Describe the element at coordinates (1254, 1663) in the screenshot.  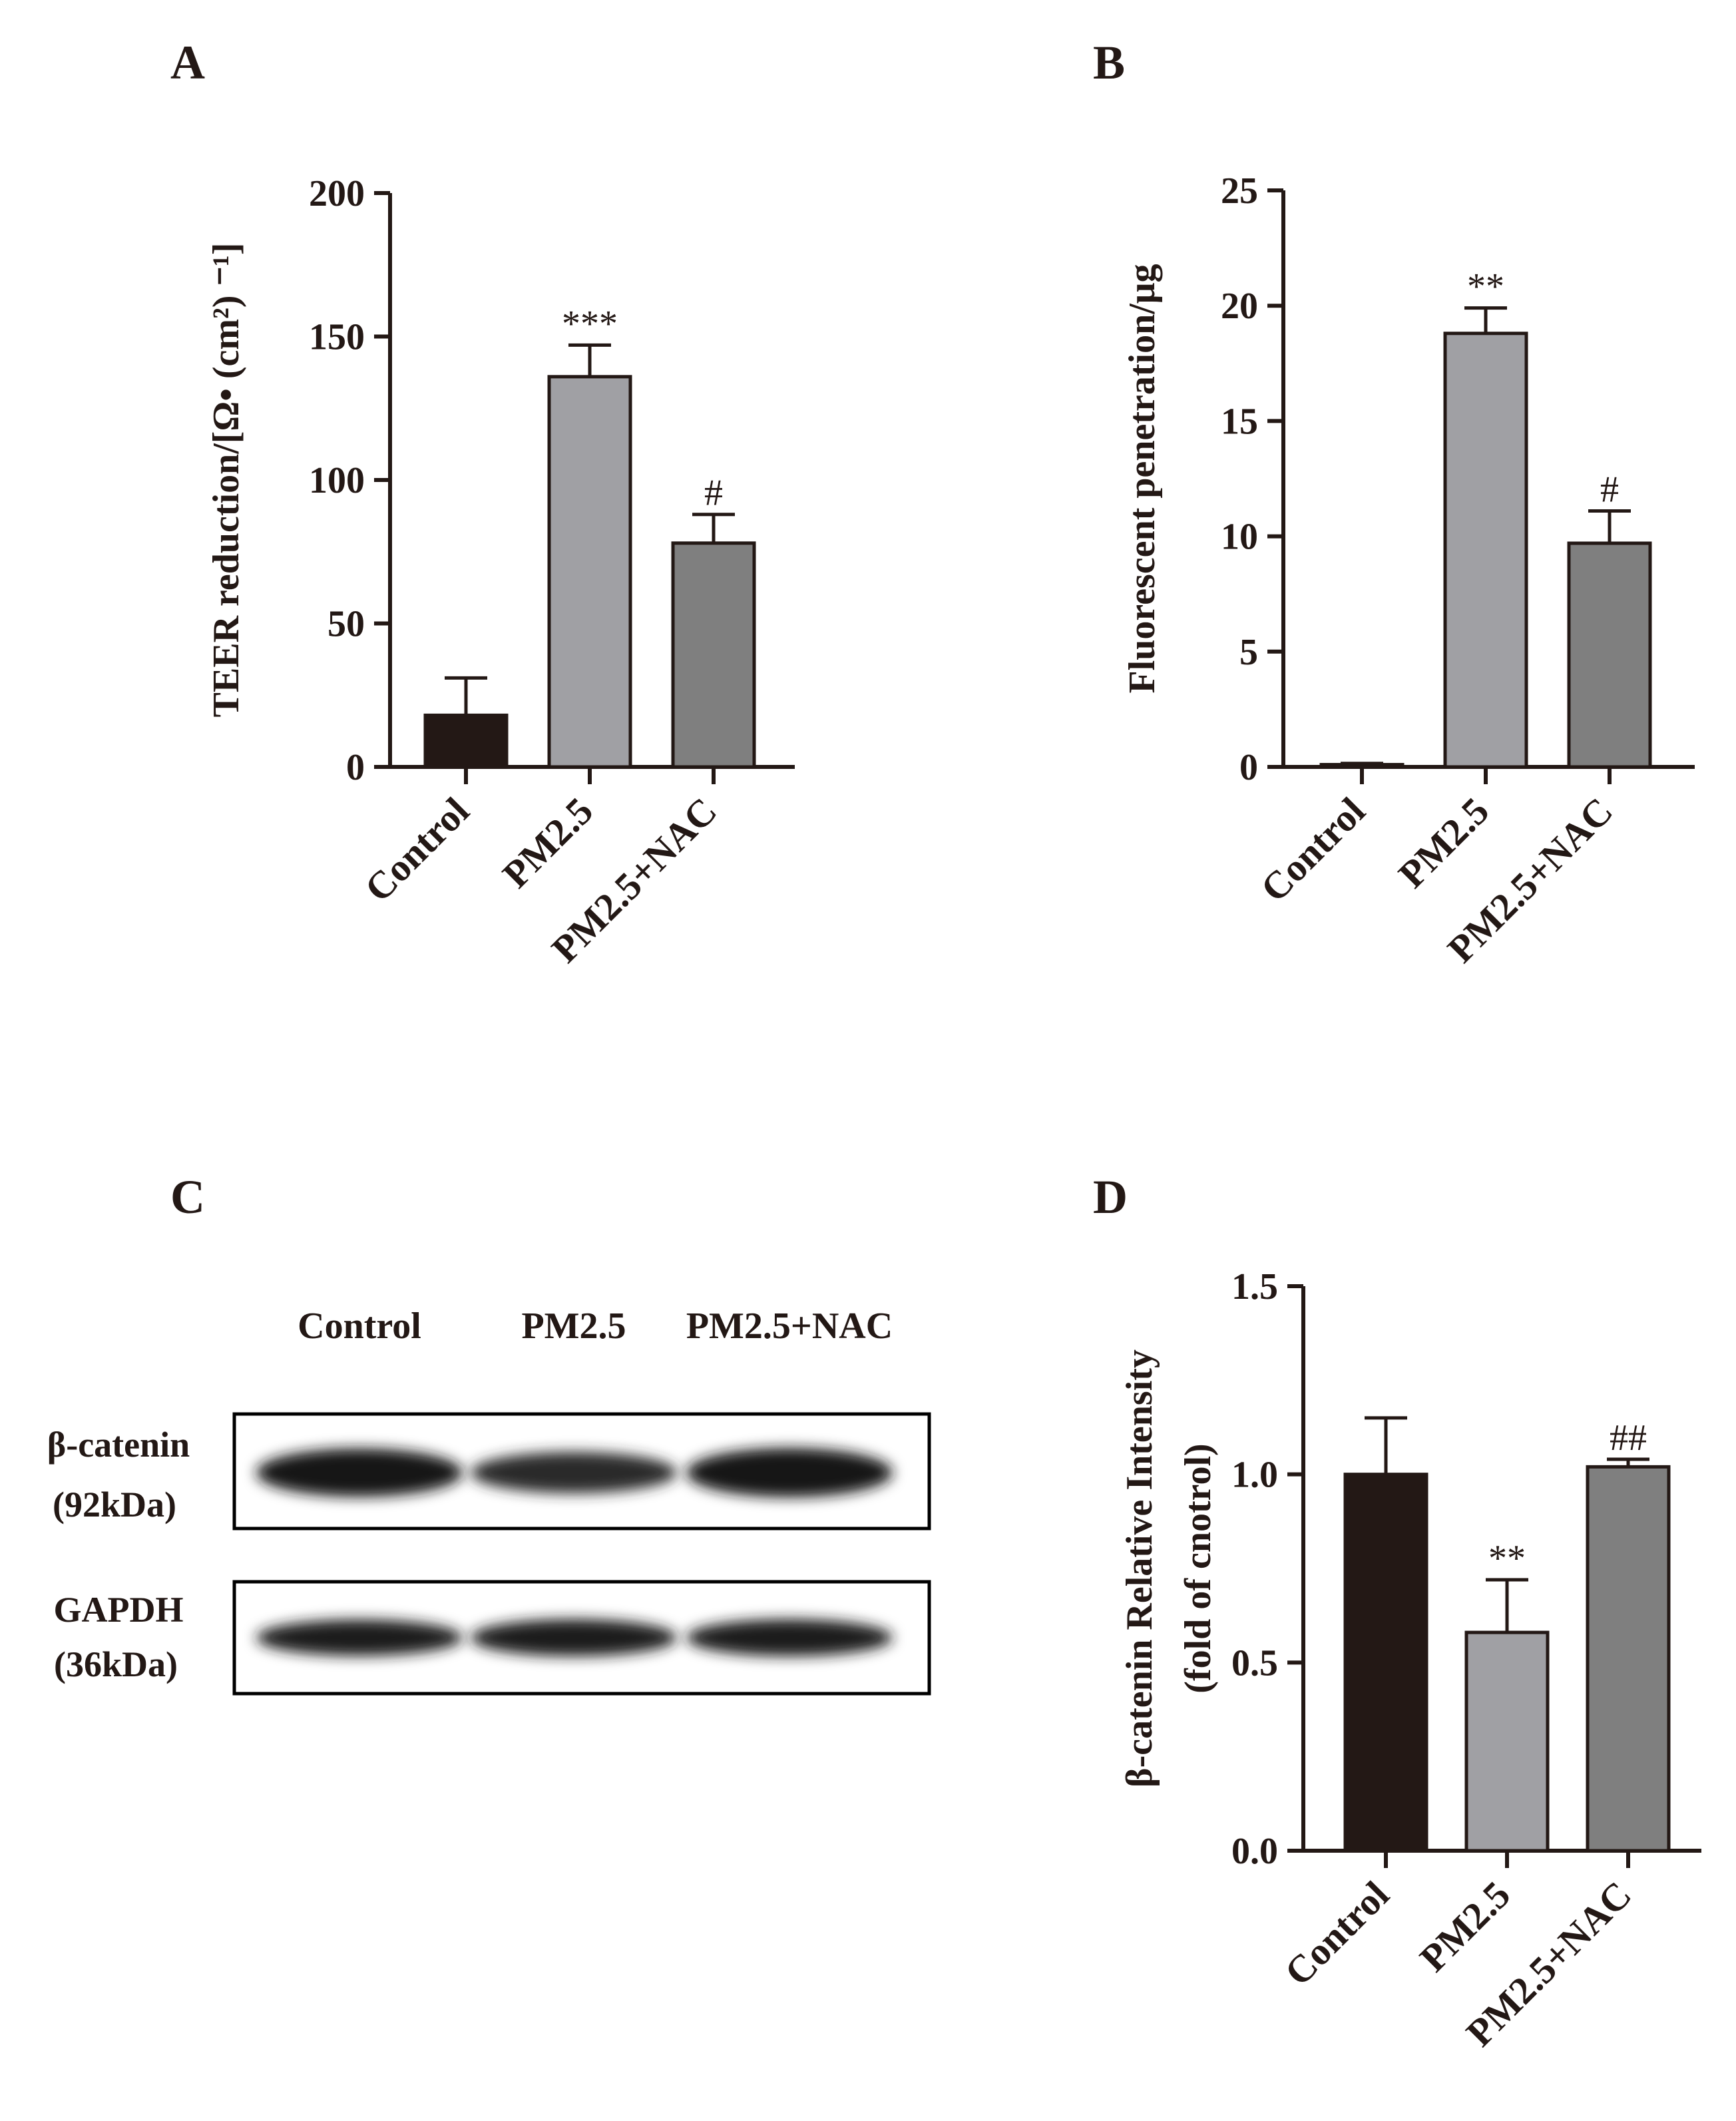
I see `y-tick-label-d-1: 0.5` at that location.